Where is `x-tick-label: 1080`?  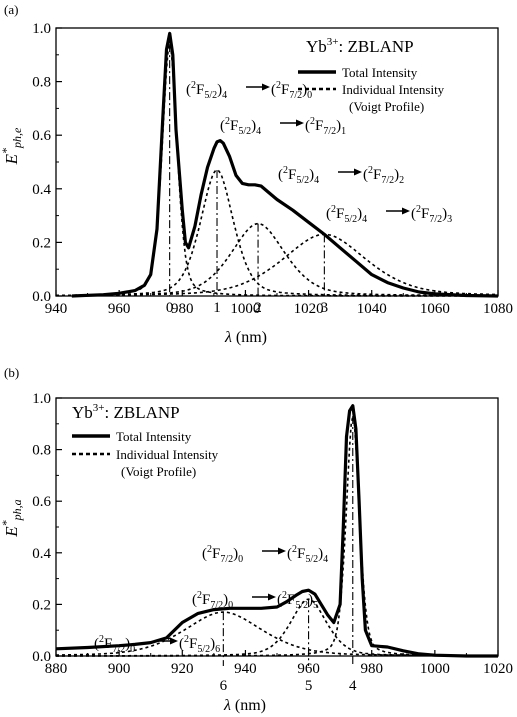 x-tick-label: 1080 is located at coordinates (498, 309).